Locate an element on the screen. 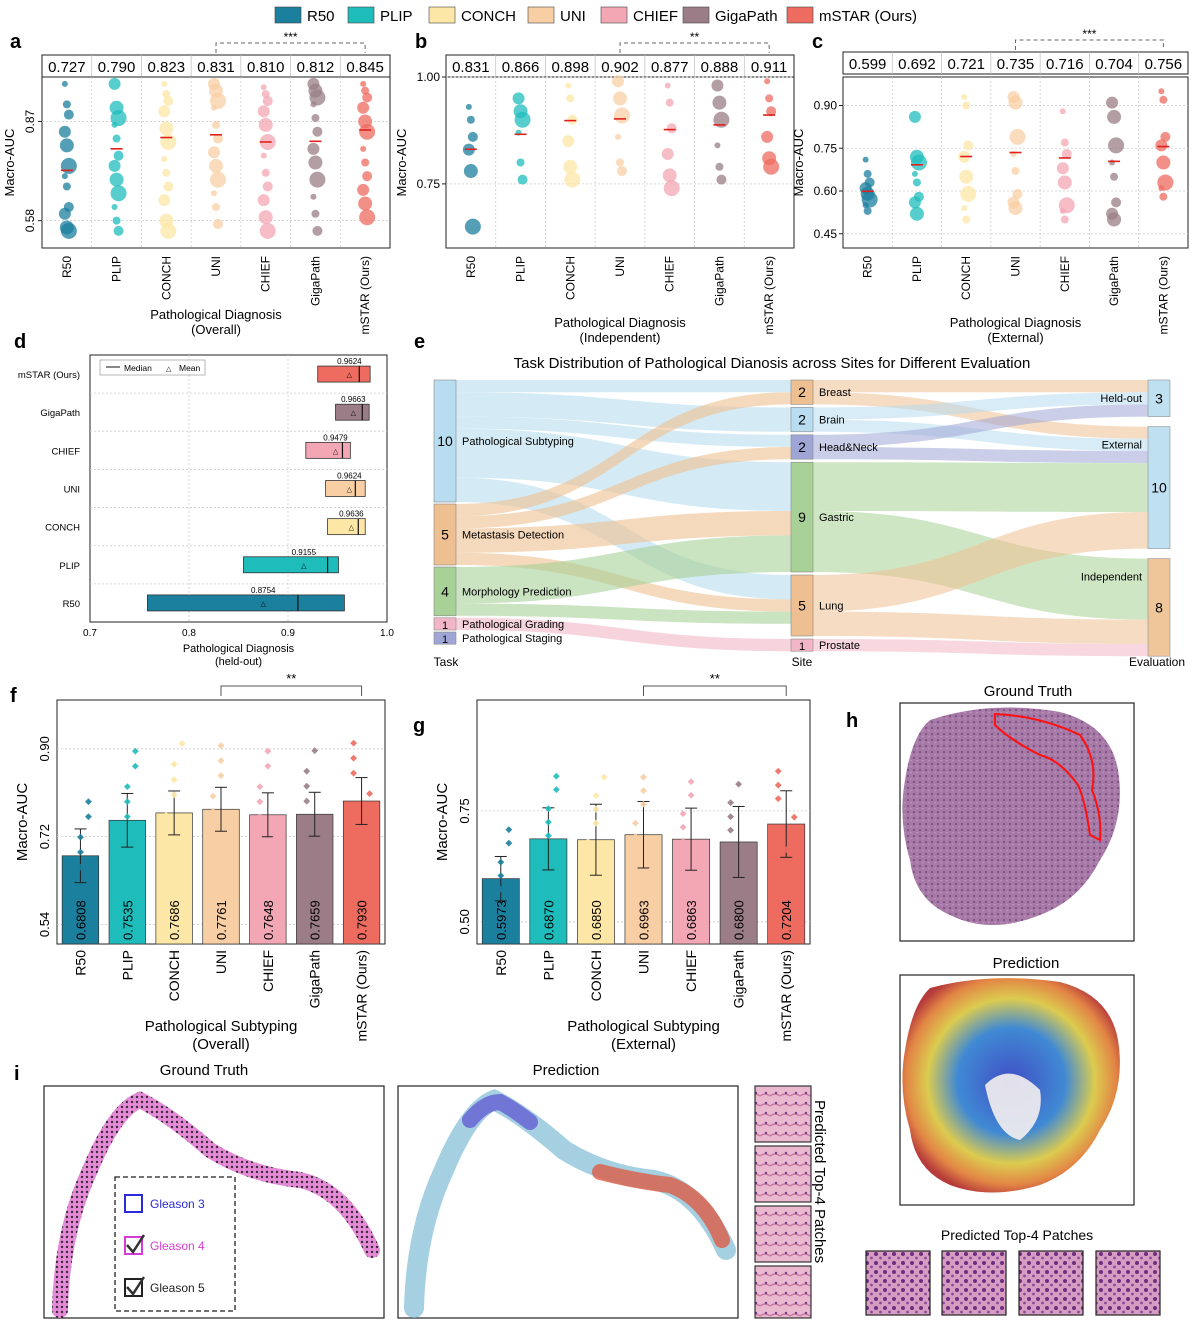 The image size is (1194, 1322). panel-g-point-3-5: ◆ is located at coordinates (651, 868).